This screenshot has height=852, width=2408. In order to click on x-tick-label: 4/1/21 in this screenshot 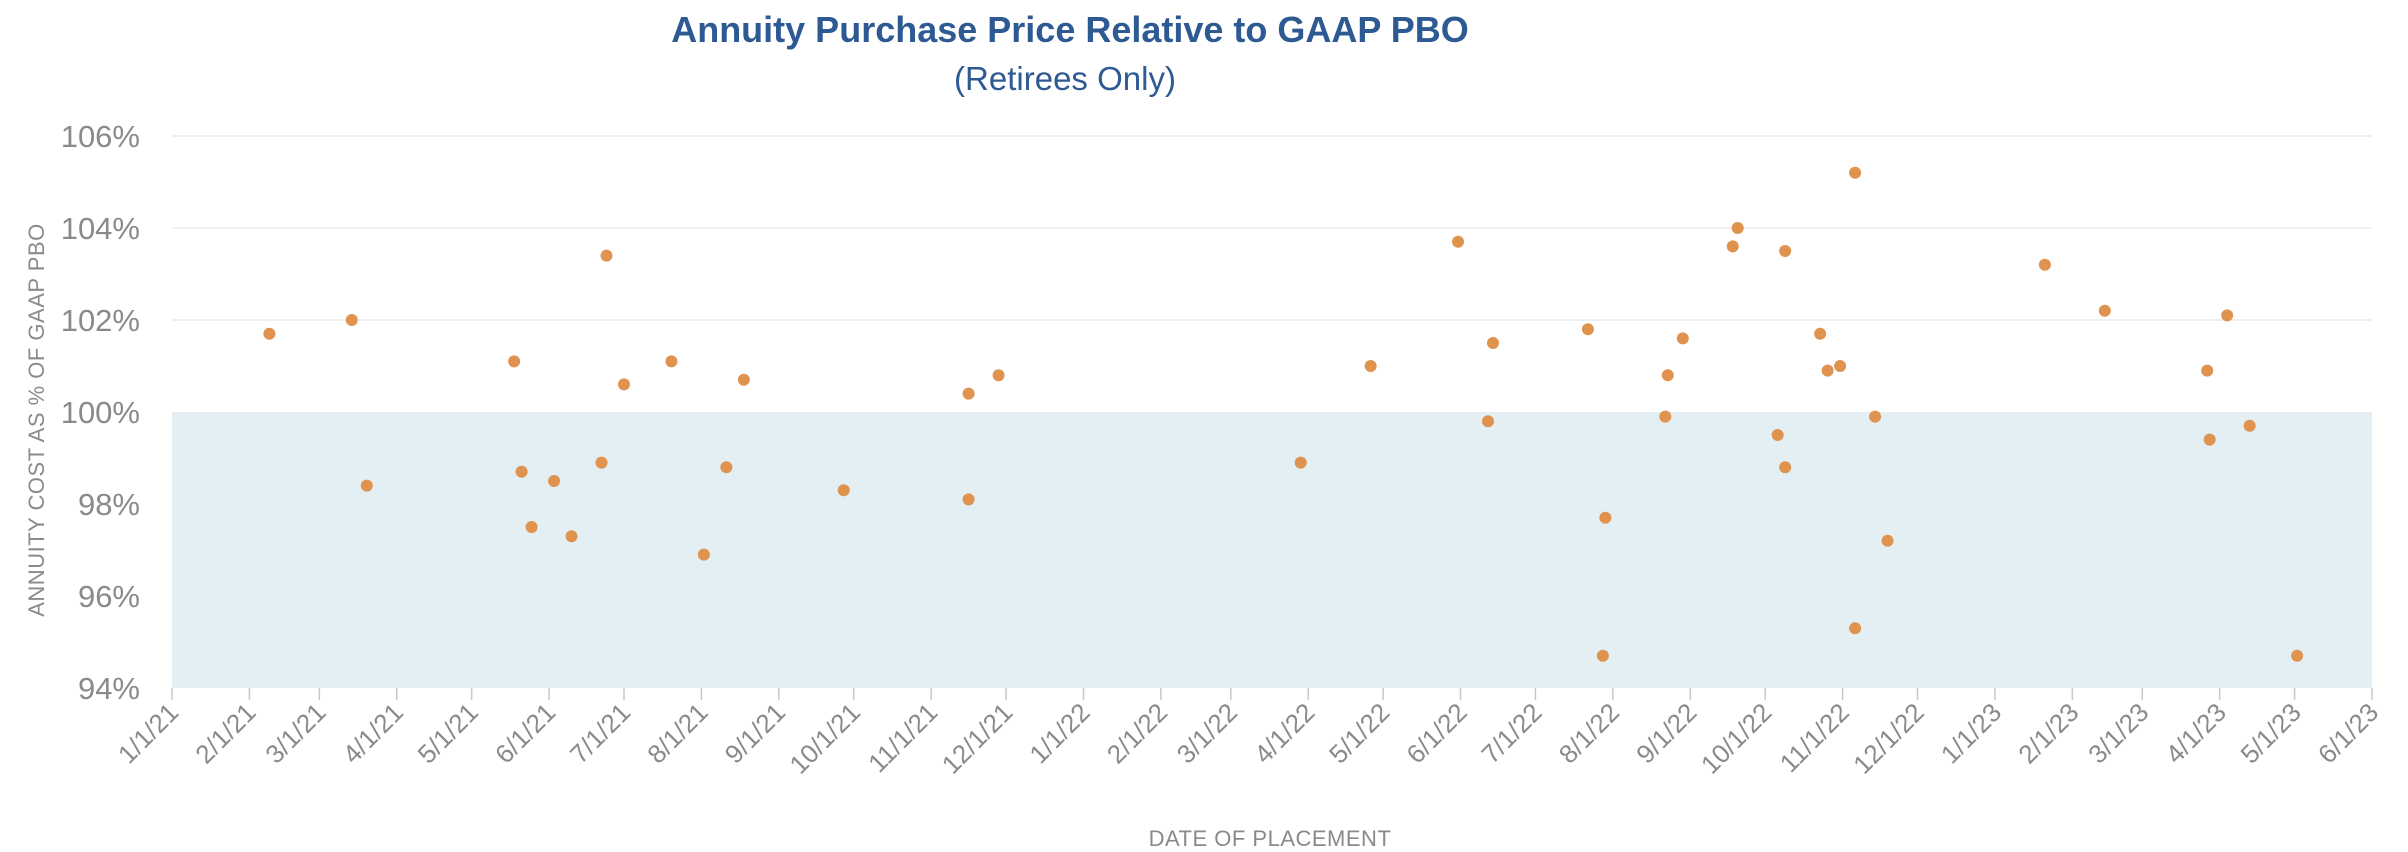, I will do `click(373, 733)`.